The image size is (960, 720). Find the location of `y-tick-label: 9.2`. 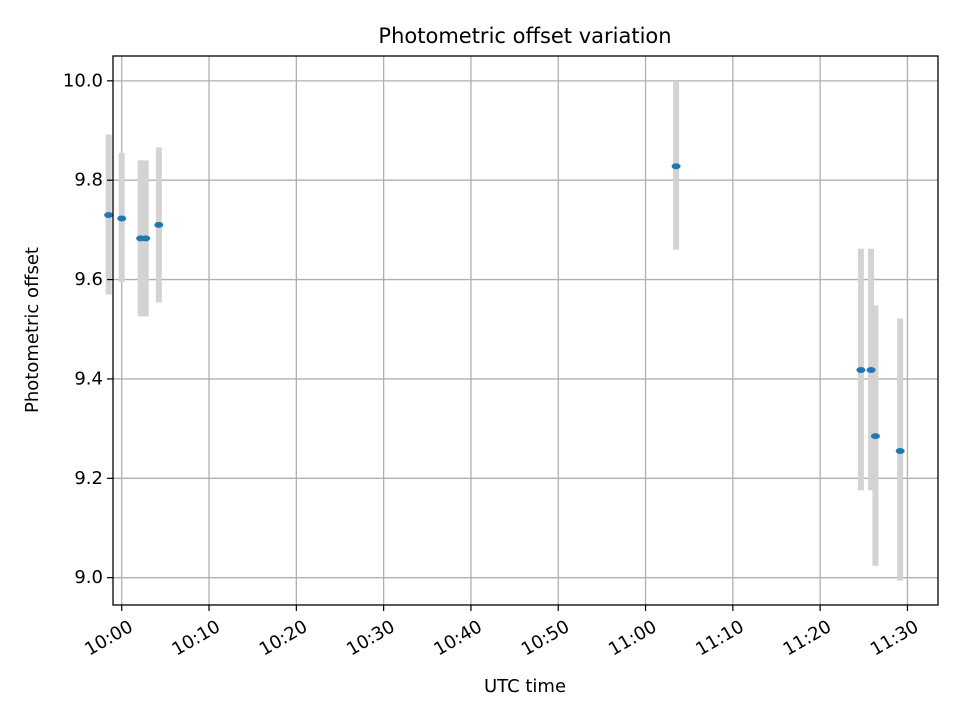

y-tick-label: 9.2 is located at coordinates (88, 478).